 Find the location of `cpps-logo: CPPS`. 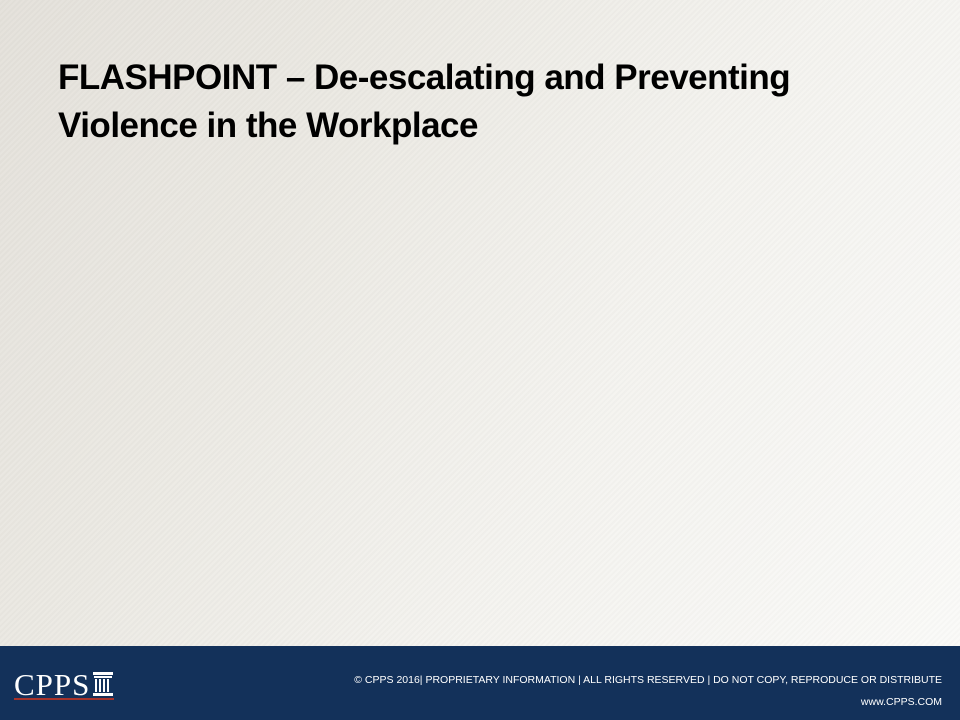

cpps-logo: CPPS is located at coordinates (64, 683).